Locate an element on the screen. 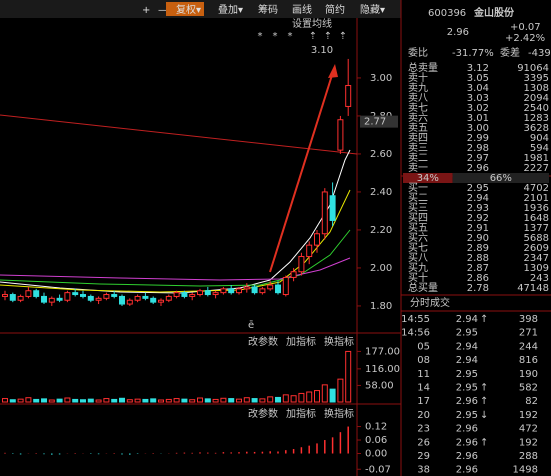  ratio-label: 66% is located at coordinates (501, 178).